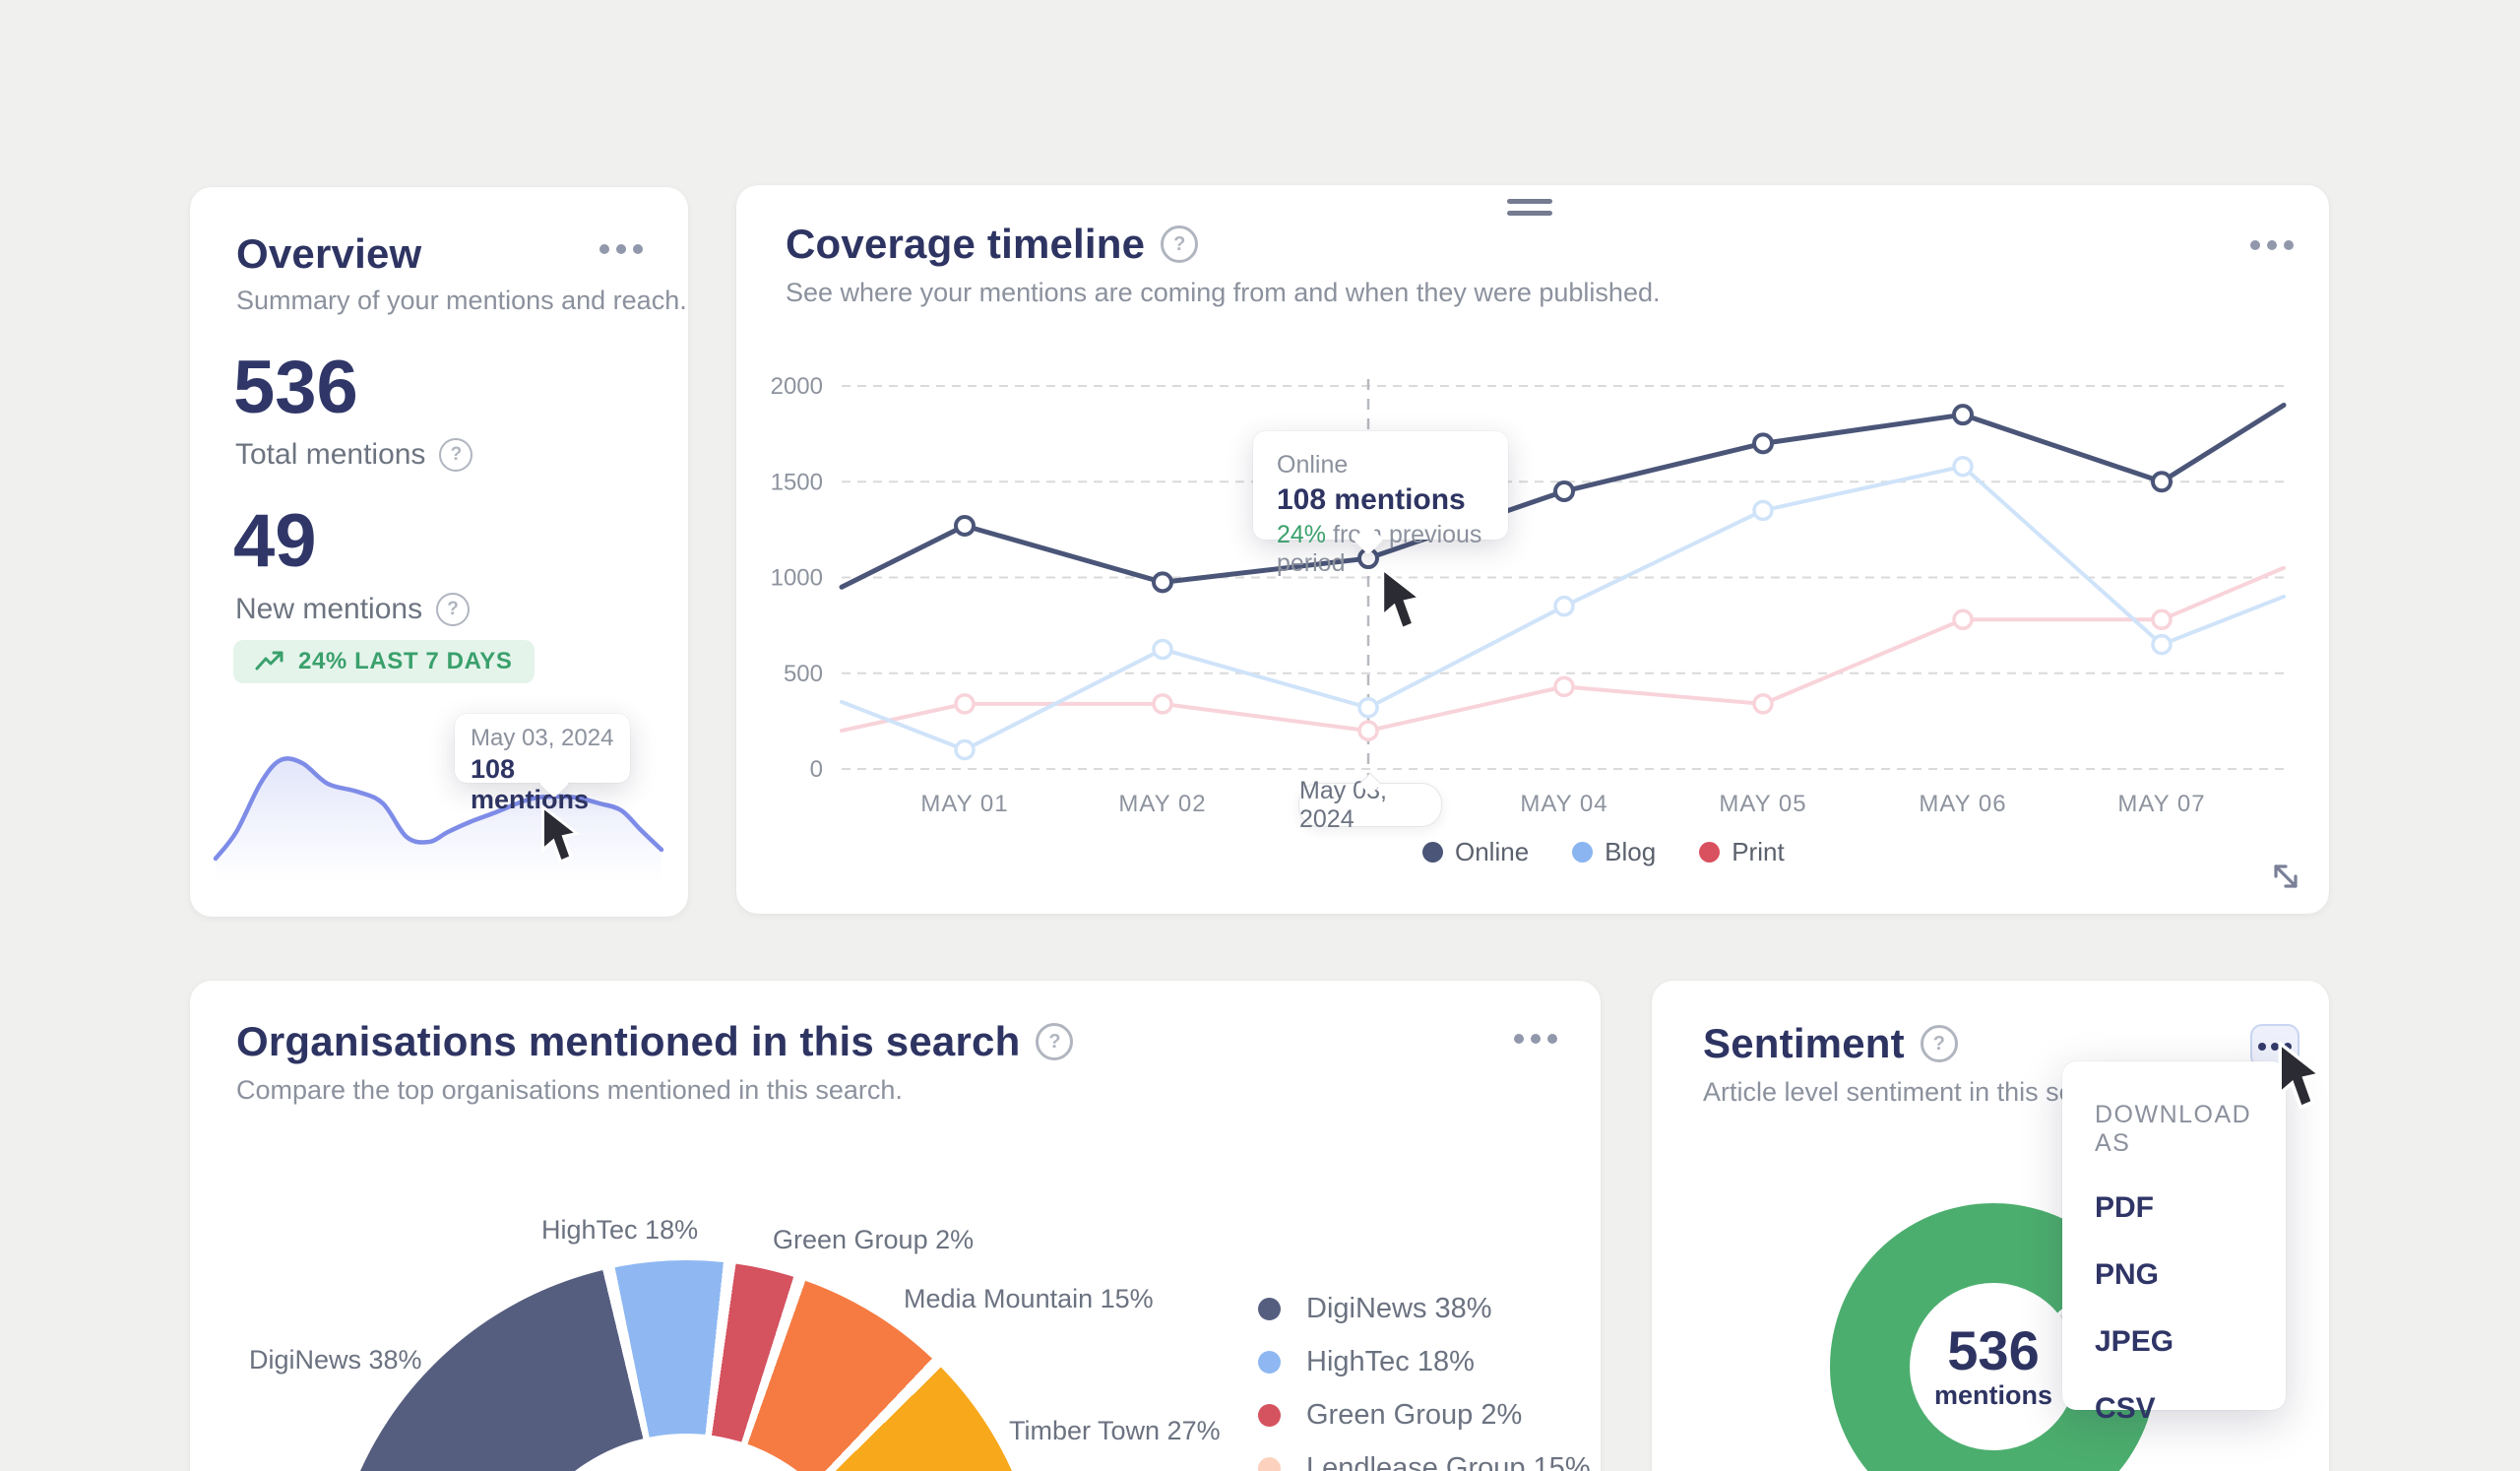  I want to click on total-mentions-label: Total mentions ?, so click(354, 455).